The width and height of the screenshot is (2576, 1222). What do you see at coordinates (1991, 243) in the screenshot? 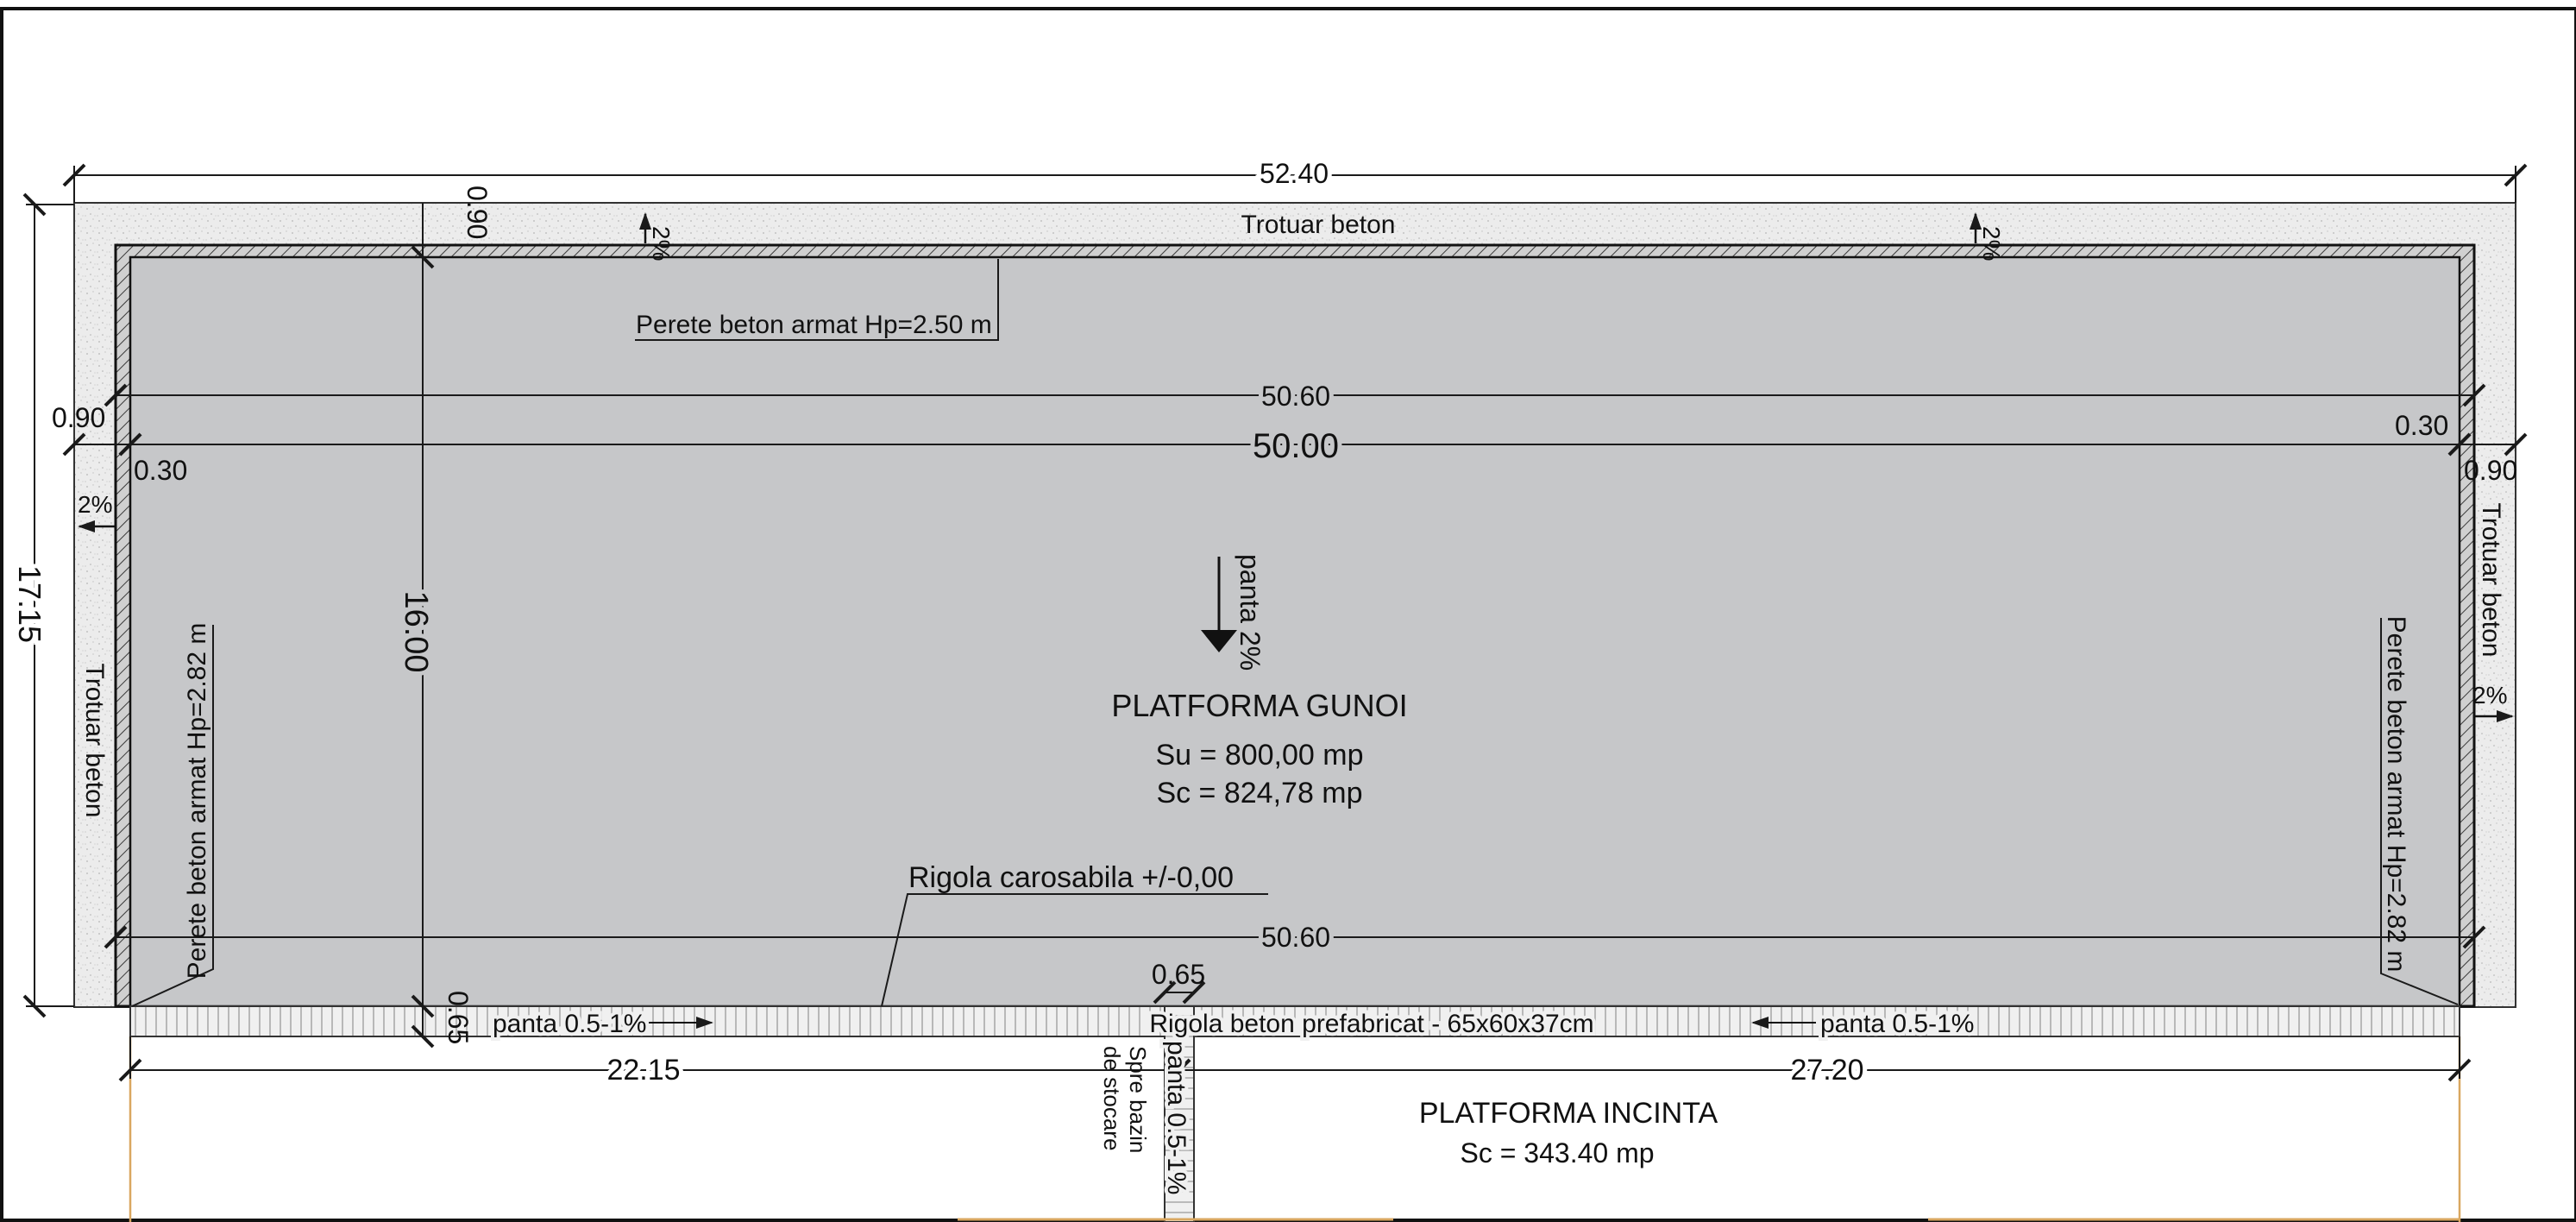
I see `slope-top-right: 2%` at bounding box center [1991, 243].